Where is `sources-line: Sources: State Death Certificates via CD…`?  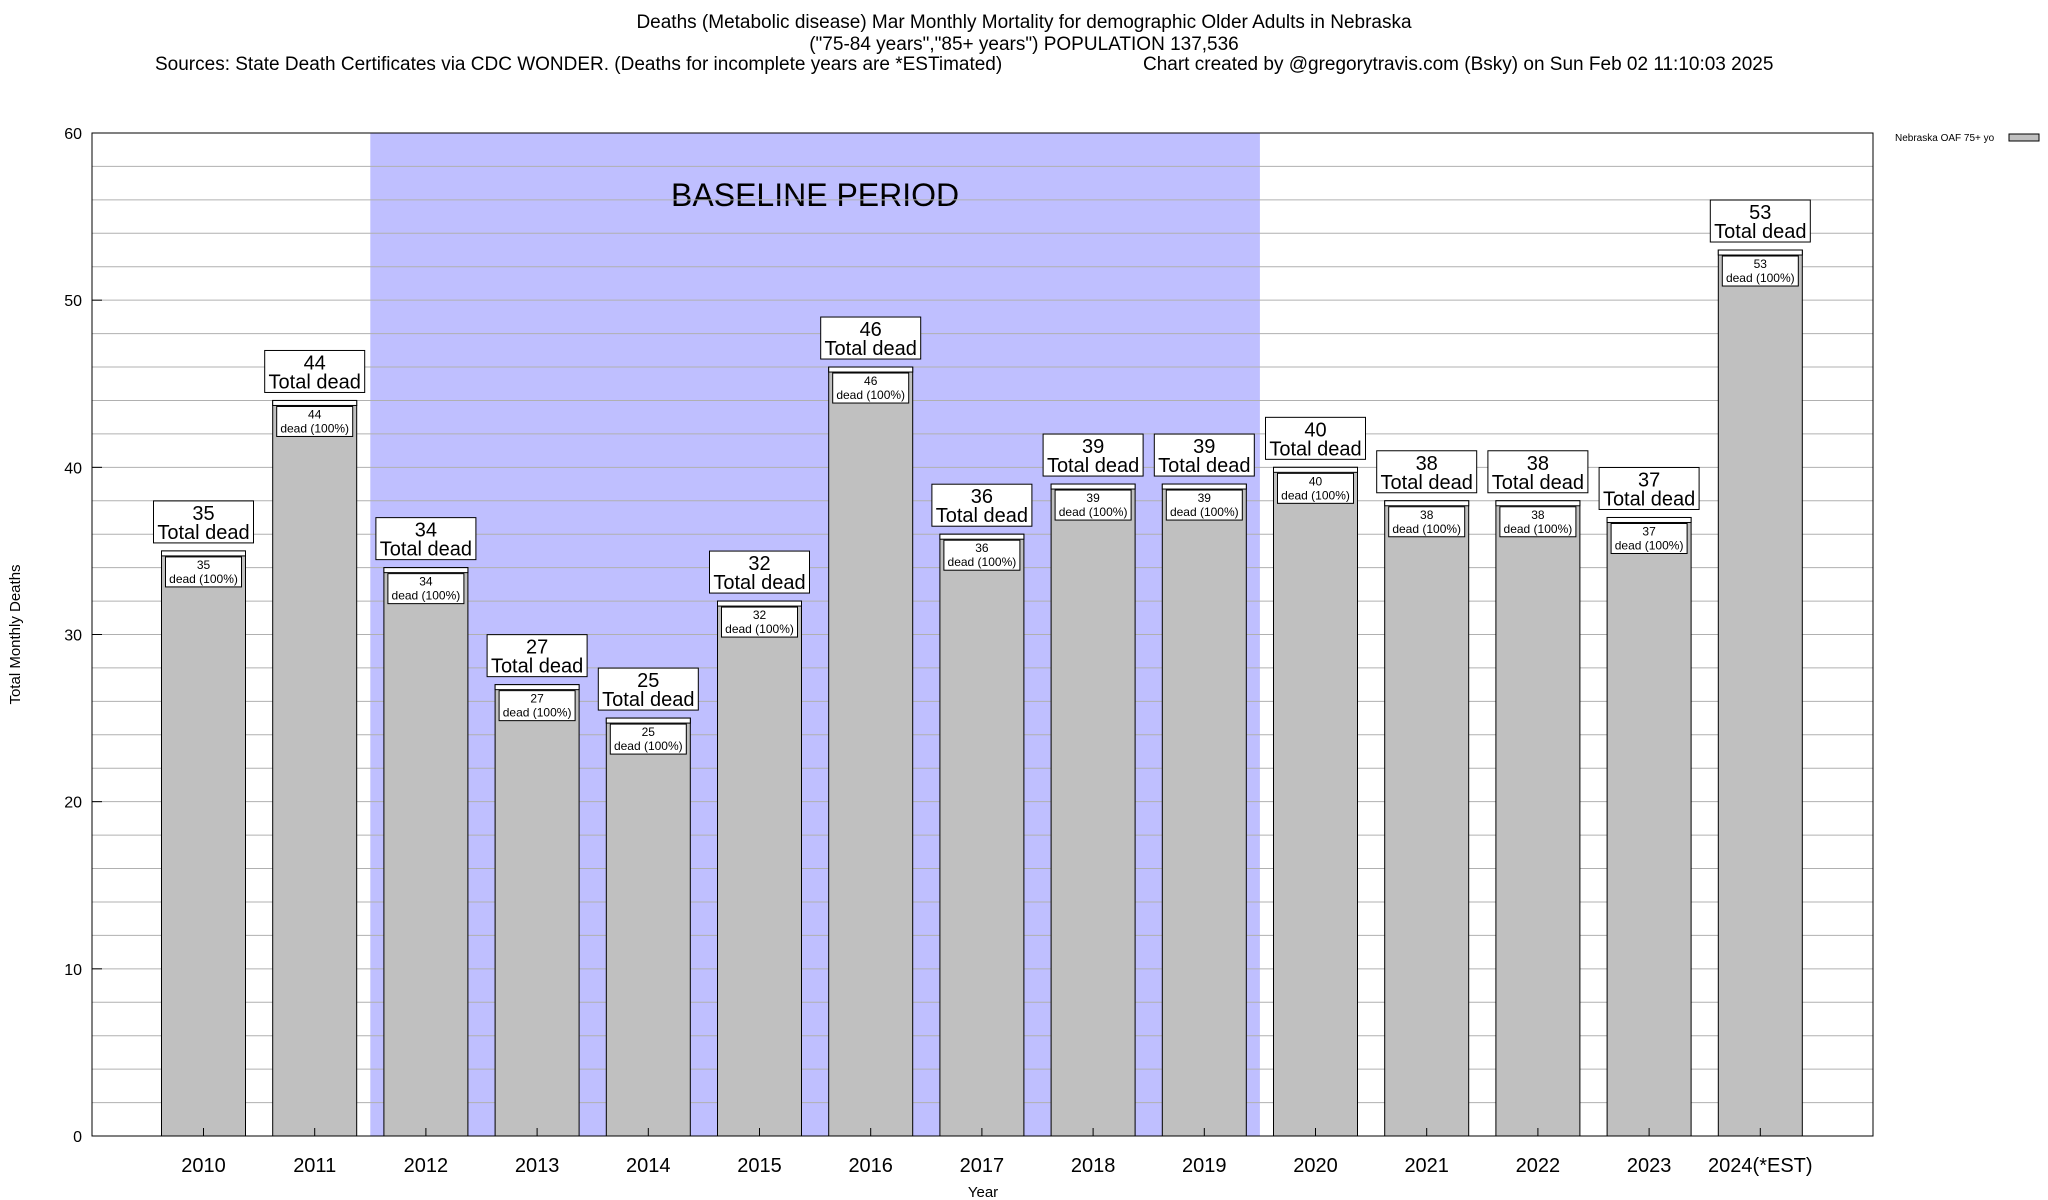
sources-line: Sources: State Death Certificates via CD… is located at coordinates (579, 64).